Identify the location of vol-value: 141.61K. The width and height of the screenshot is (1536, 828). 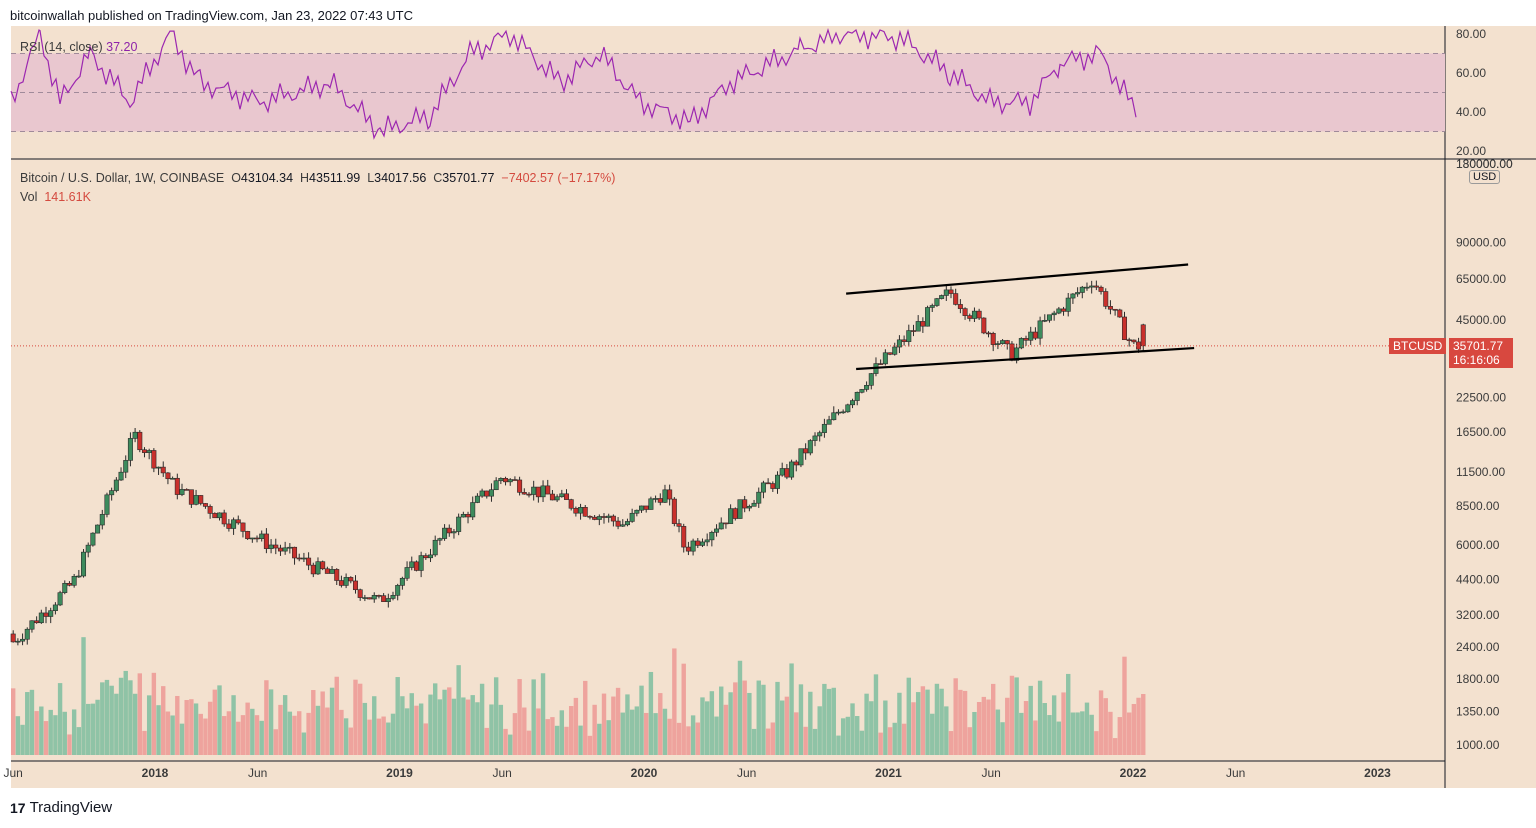
(67, 197).